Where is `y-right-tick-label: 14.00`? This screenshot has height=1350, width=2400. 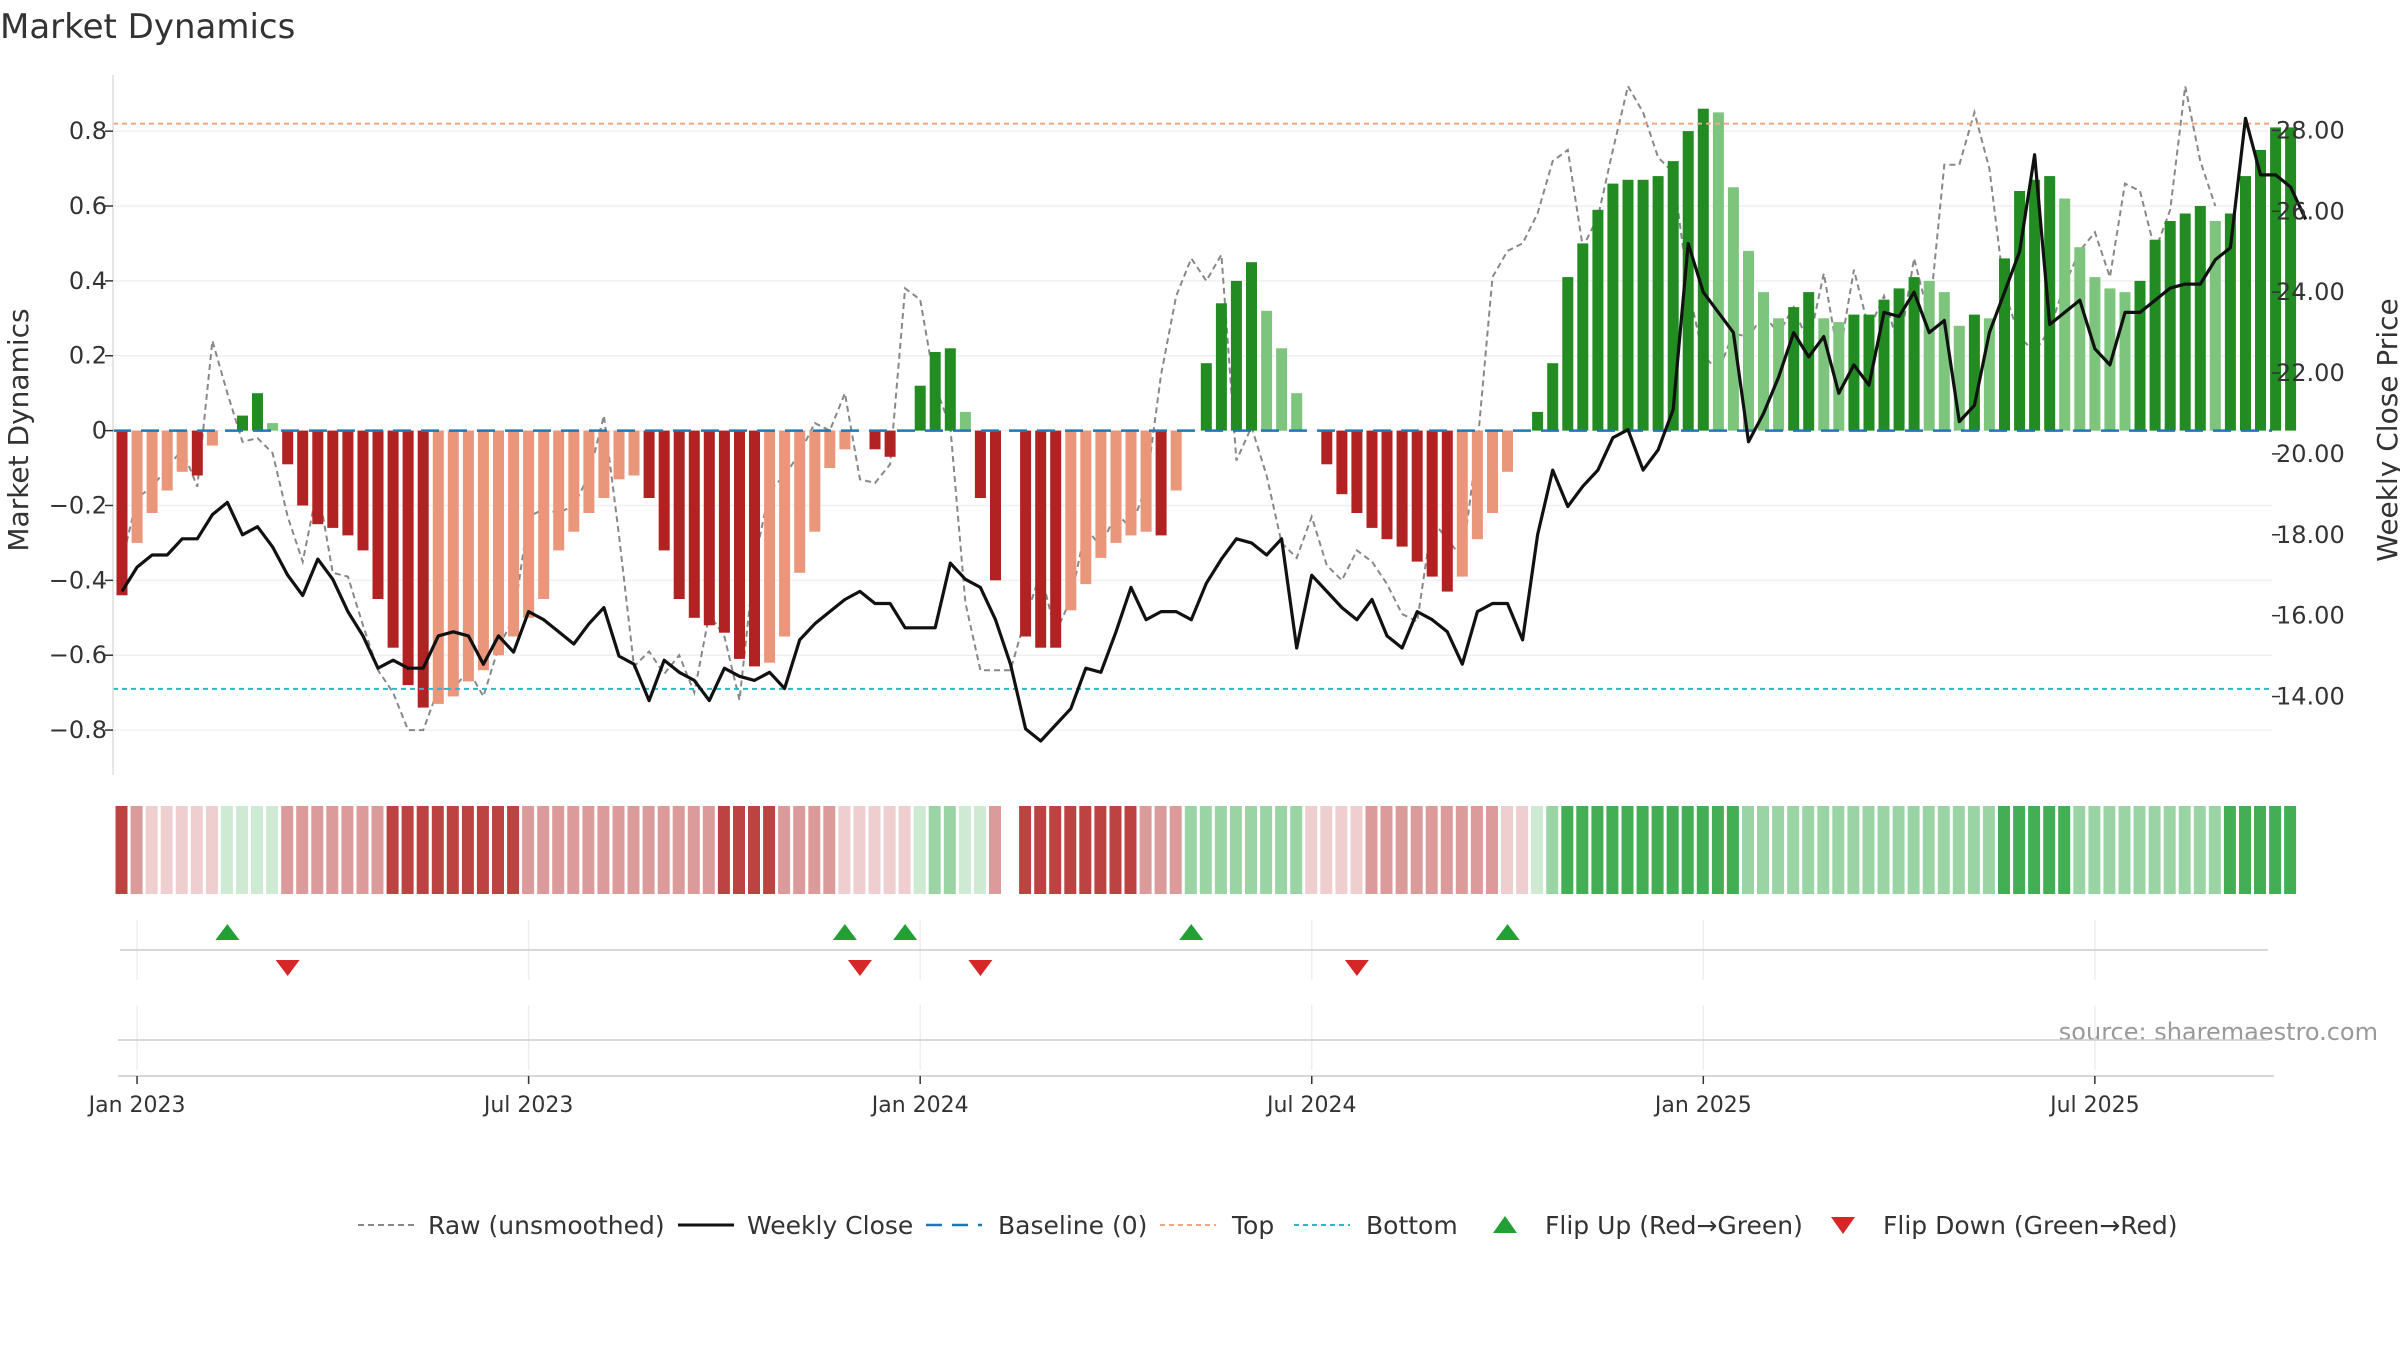 y-right-tick-label: 14.00 is located at coordinates (2310, 697).